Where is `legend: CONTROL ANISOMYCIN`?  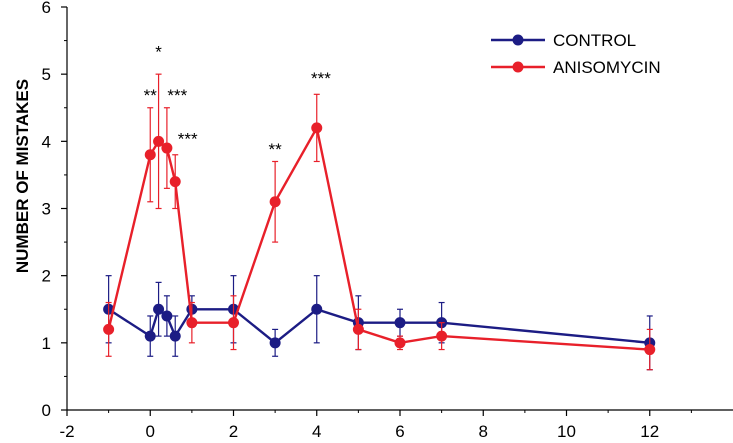
legend: CONTROL ANISOMYCIN is located at coordinates (576, 54).